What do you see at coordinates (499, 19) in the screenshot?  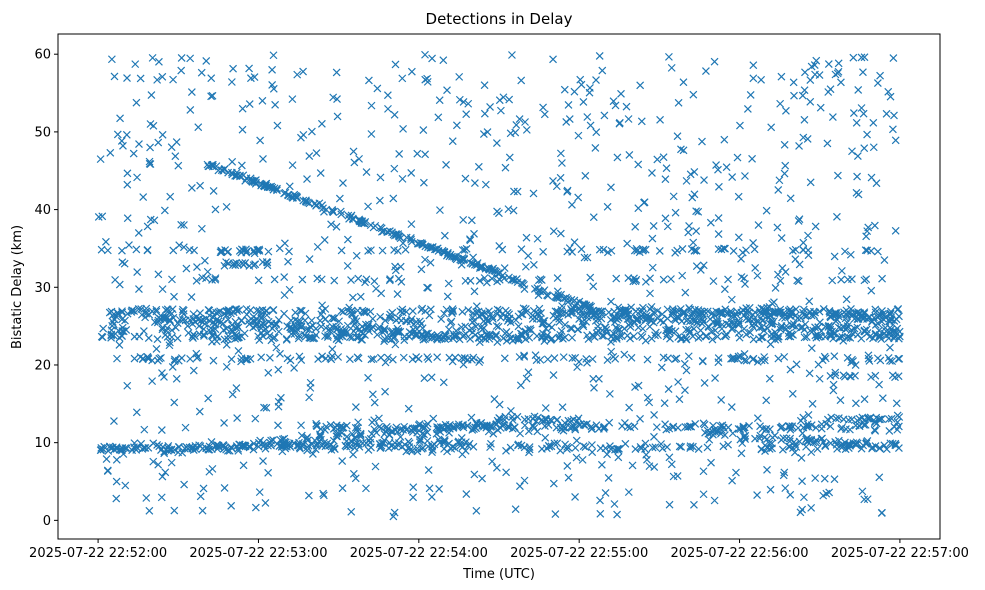 I see `chart-title: Detections in Delay` at bounding box center [499, 19].